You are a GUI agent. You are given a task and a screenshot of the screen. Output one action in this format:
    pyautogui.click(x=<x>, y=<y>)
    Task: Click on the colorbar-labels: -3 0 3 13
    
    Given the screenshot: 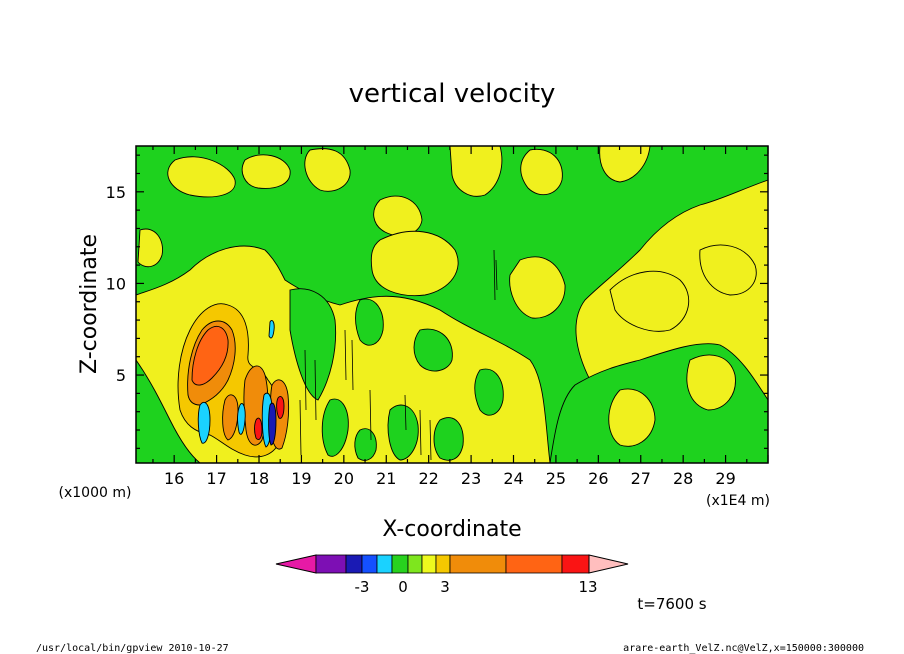 What is the action you would take?
    pyautogui.click(x=476, y=587)
    